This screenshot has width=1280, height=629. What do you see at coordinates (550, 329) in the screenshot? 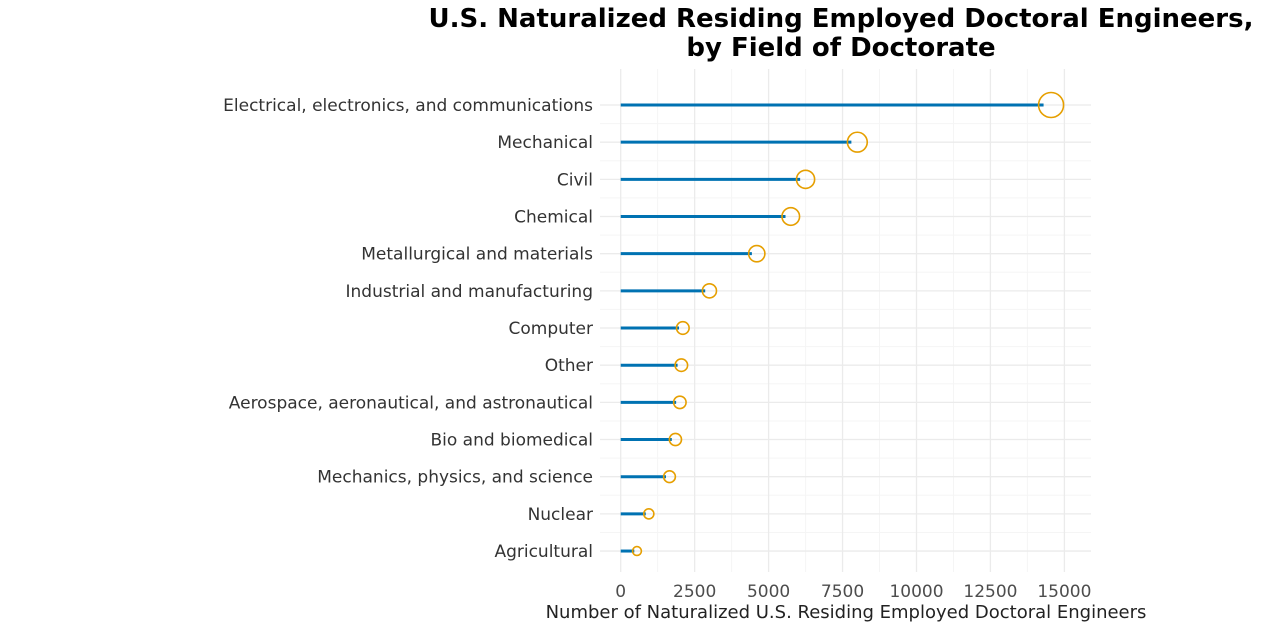
I see `category-label: Computer` at bounding box center [550, 329].